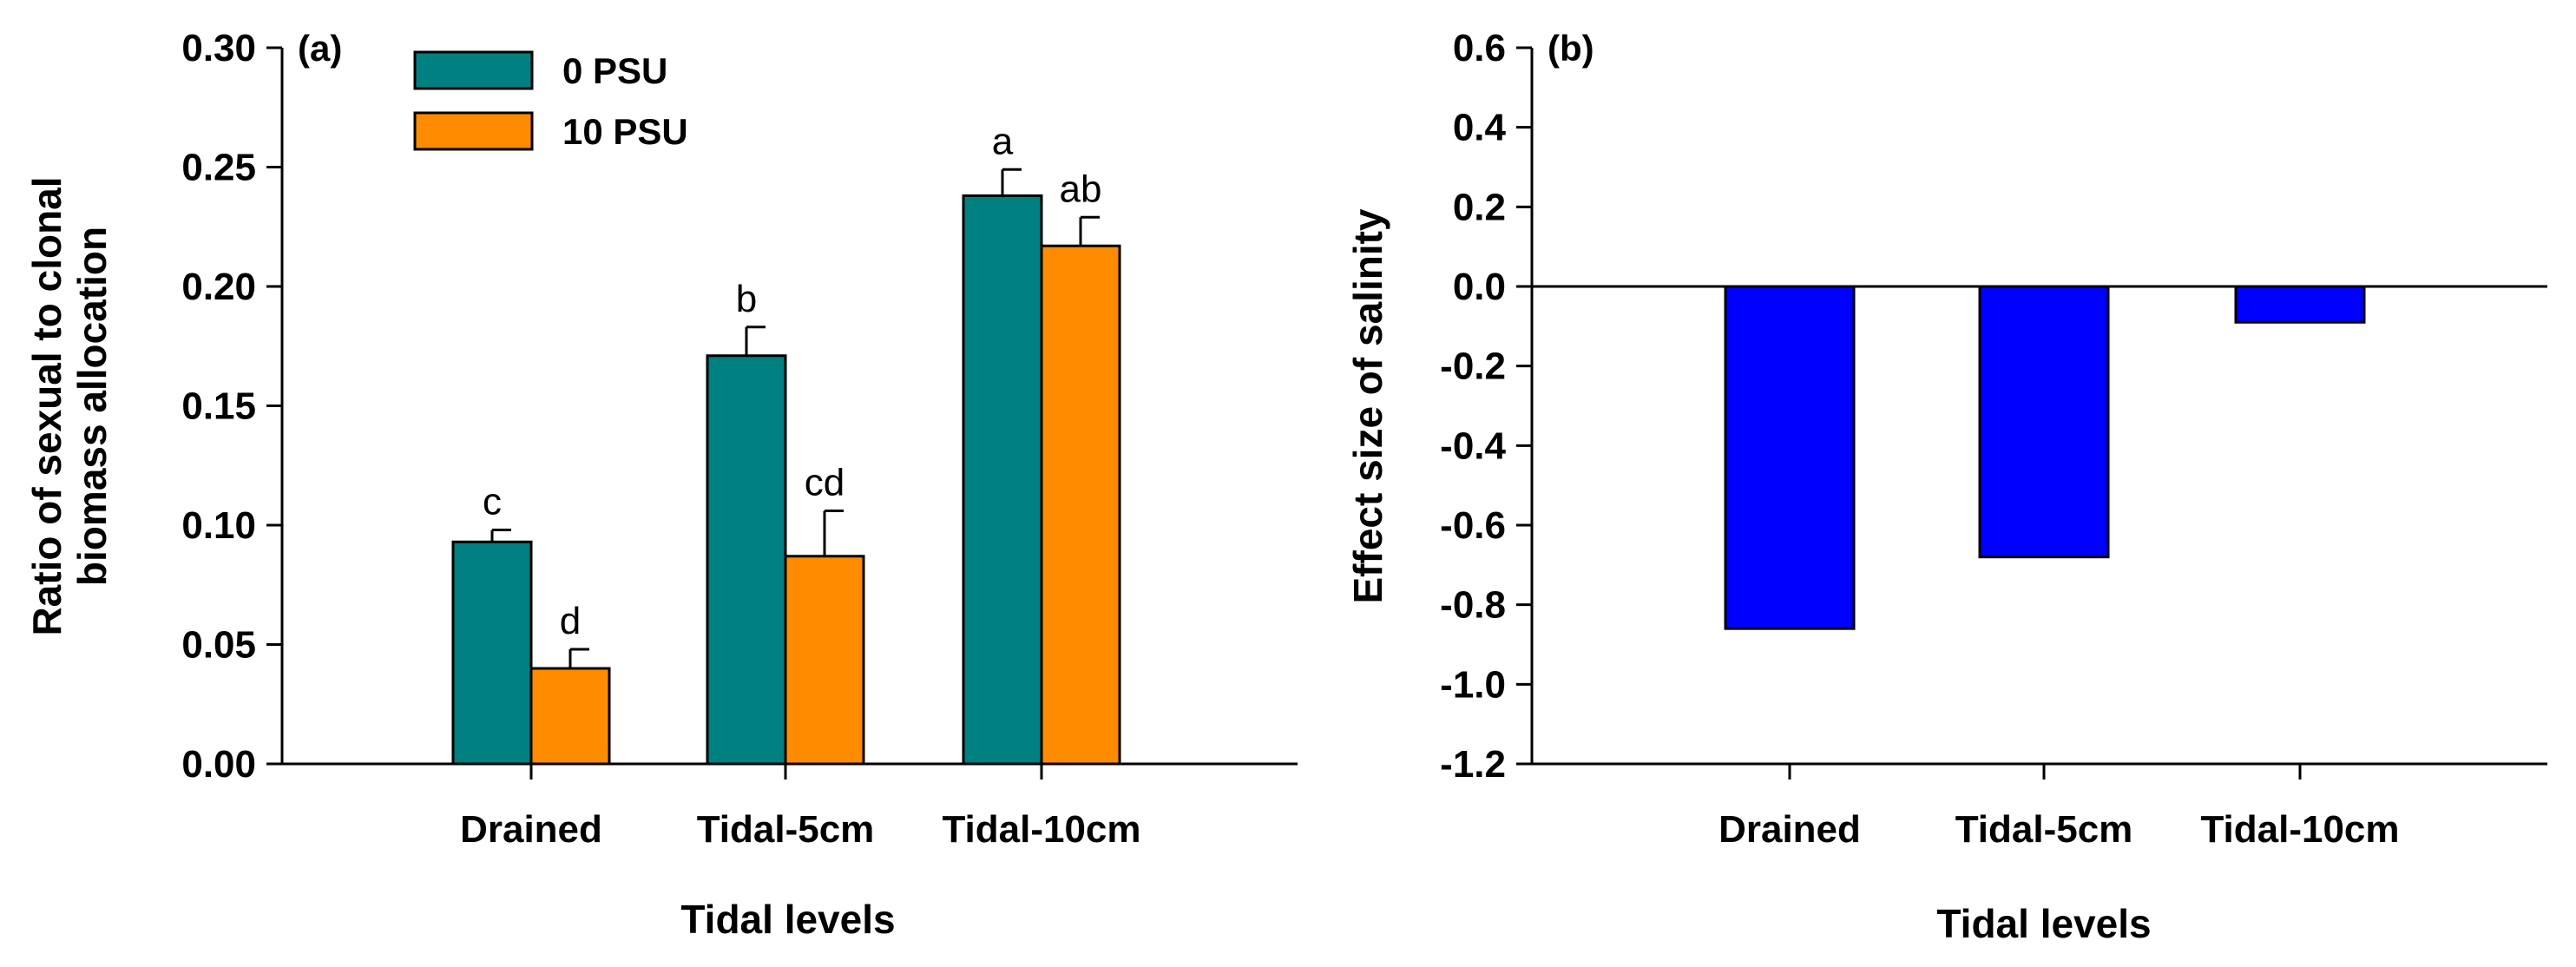 This screenshot has width=2576, height=967. Describe the element at coordinates (1041, 829) in the screenshot. I see `x-tick-label-a-2: Tidal-10cm` at that location.